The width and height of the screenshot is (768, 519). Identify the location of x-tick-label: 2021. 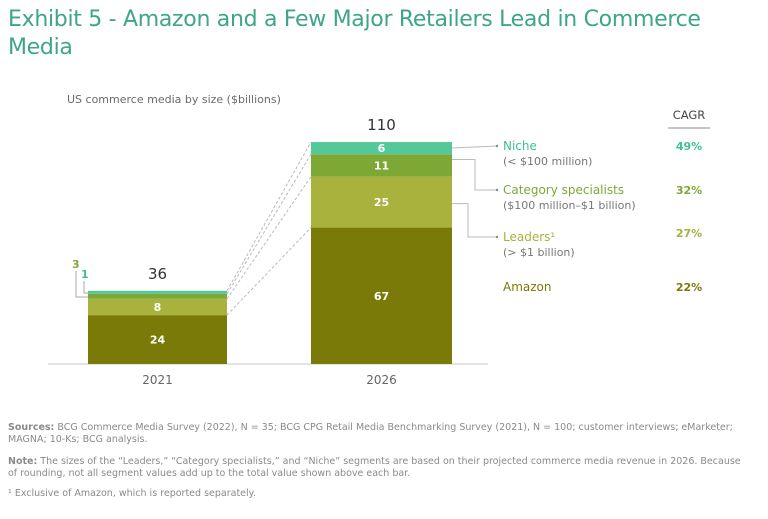
(157, 380).